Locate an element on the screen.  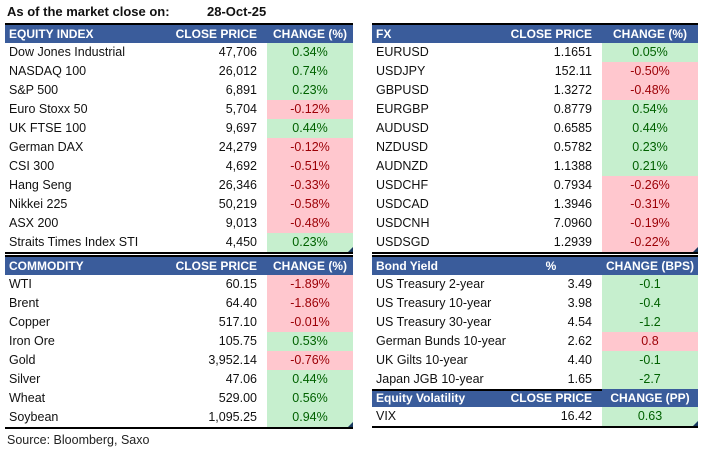
change-value: 0.44% is located at coordinates (310, 128).